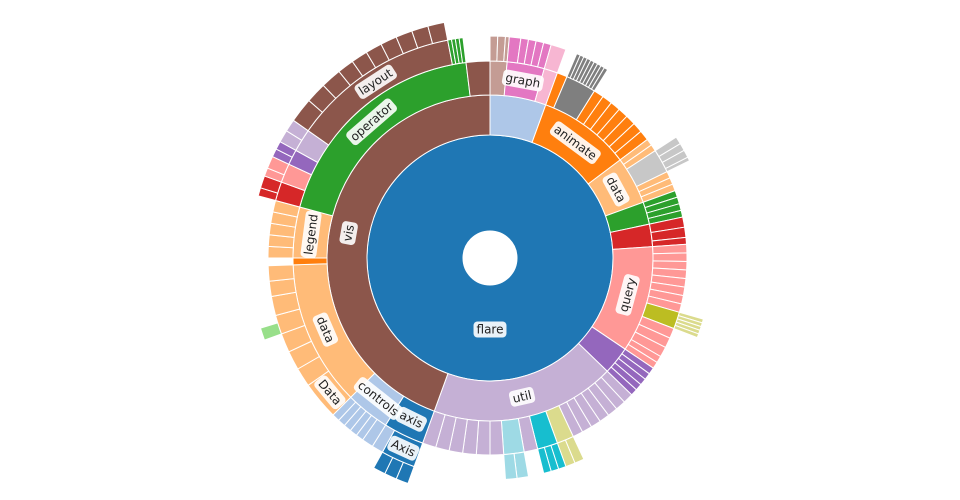 Image resolution: width=960 pixels, height=500 pixels. I want to click on segment-label: legend, so click(310, 234).